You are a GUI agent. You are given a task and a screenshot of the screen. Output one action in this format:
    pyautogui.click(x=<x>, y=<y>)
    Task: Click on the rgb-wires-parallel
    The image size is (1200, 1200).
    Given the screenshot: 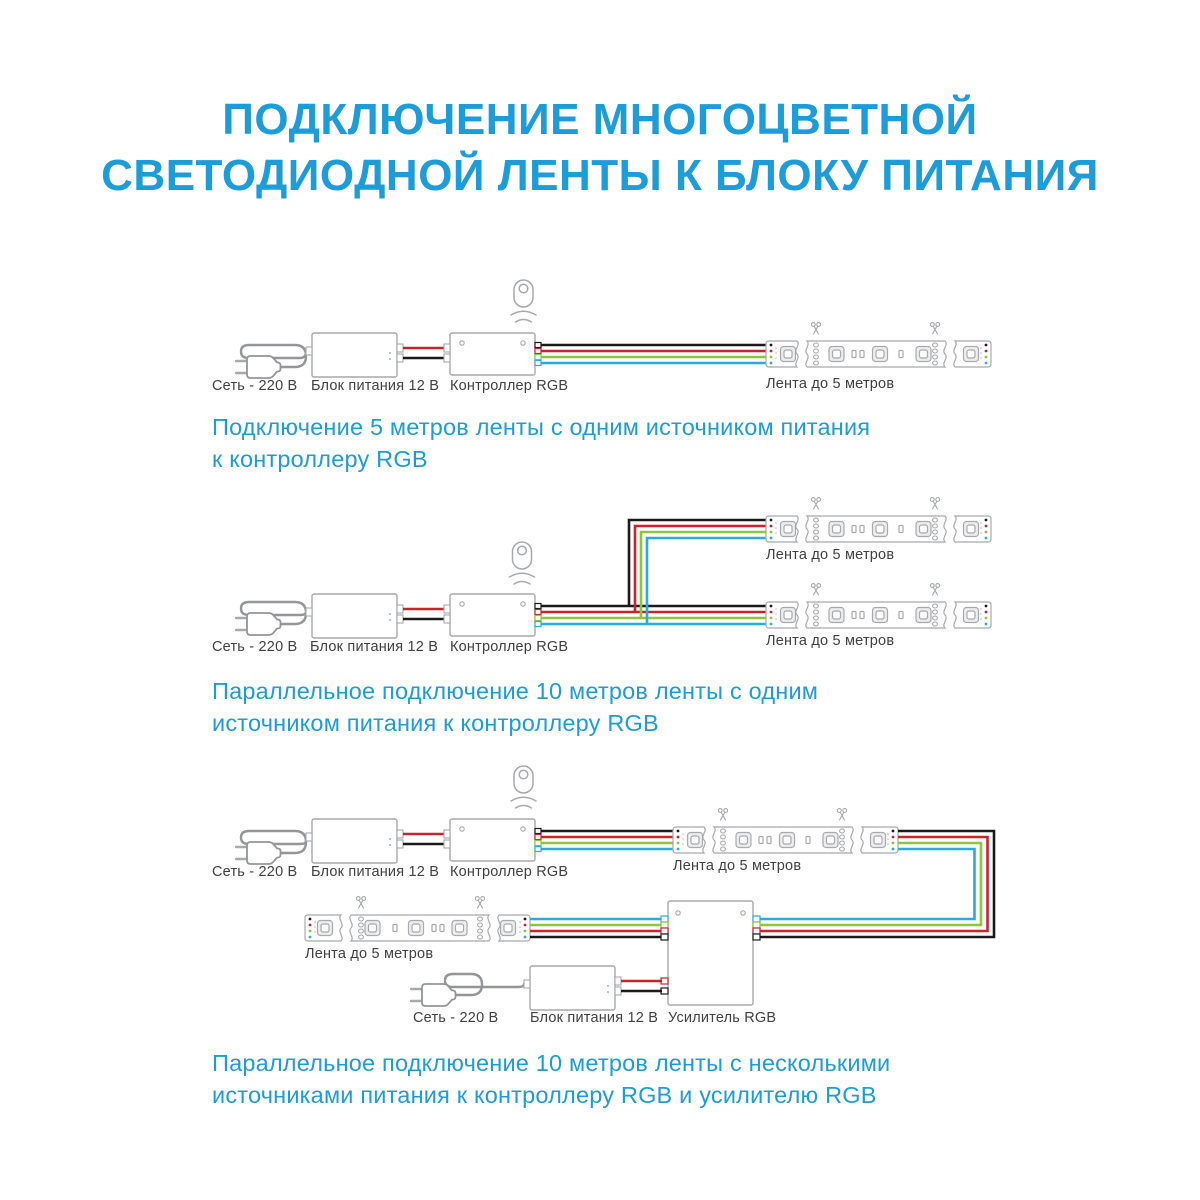 What is the action you would take?
    pyautogui.click(x=653, y=572)
    